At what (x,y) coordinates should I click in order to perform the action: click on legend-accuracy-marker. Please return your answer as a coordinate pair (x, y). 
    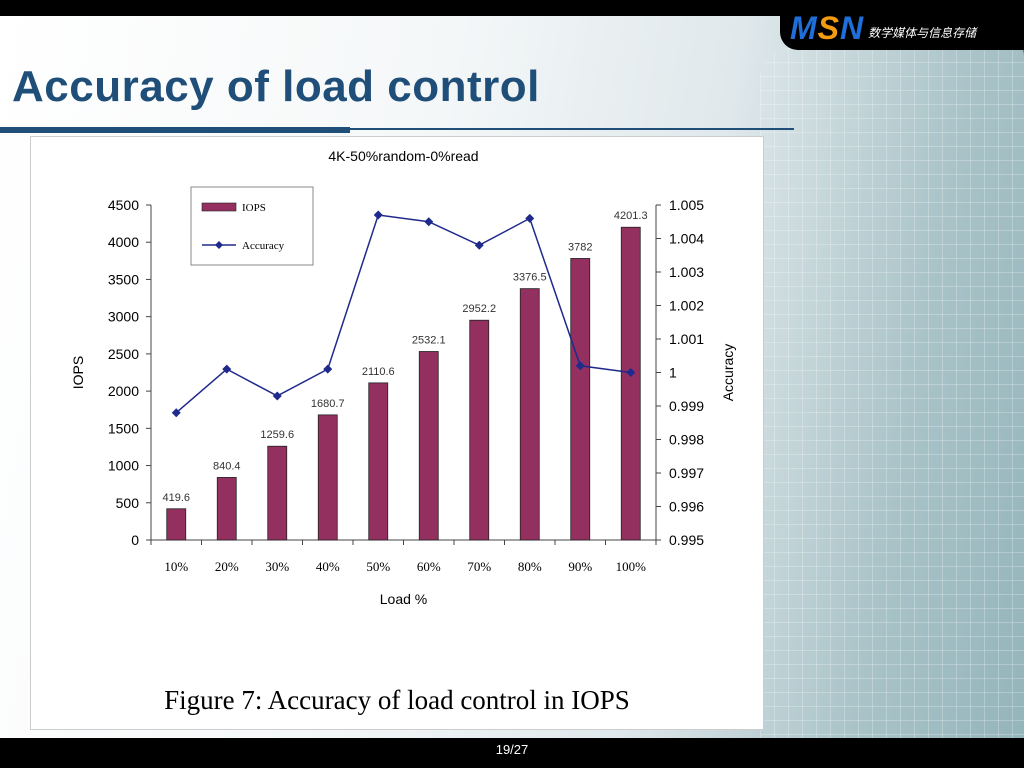
    Looking at the image, I should click on (219, 245).